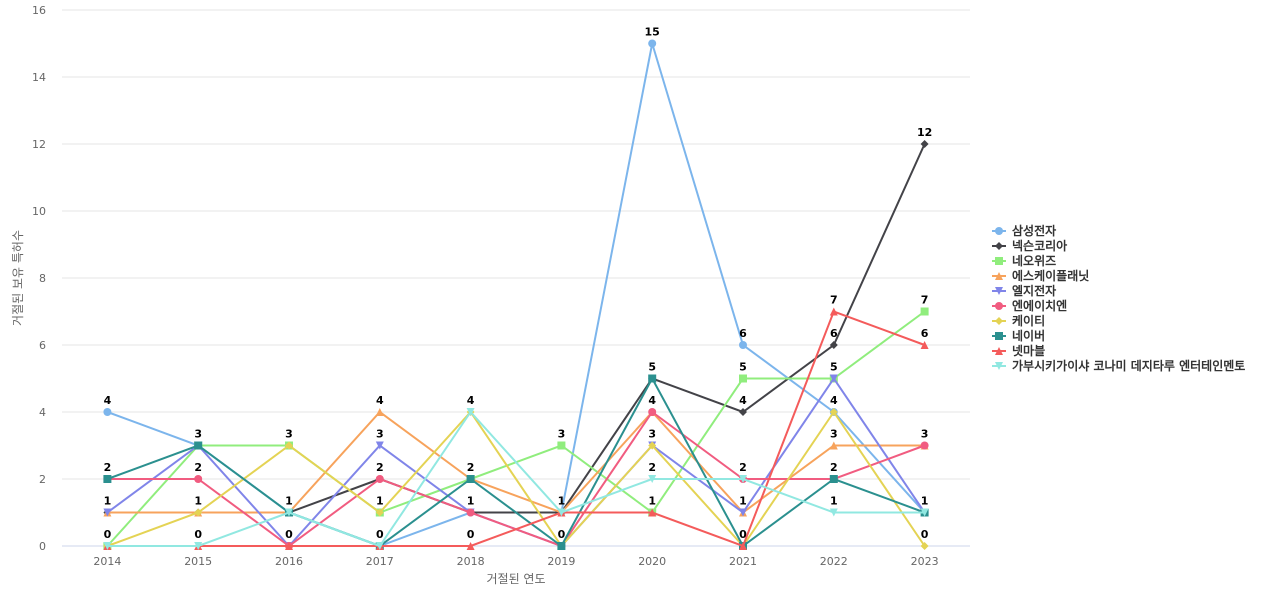  Describe the element at coordinates (18, 278) in the screenshot. I see `y-axis-label: 거절된 보유 특허수` at that location.